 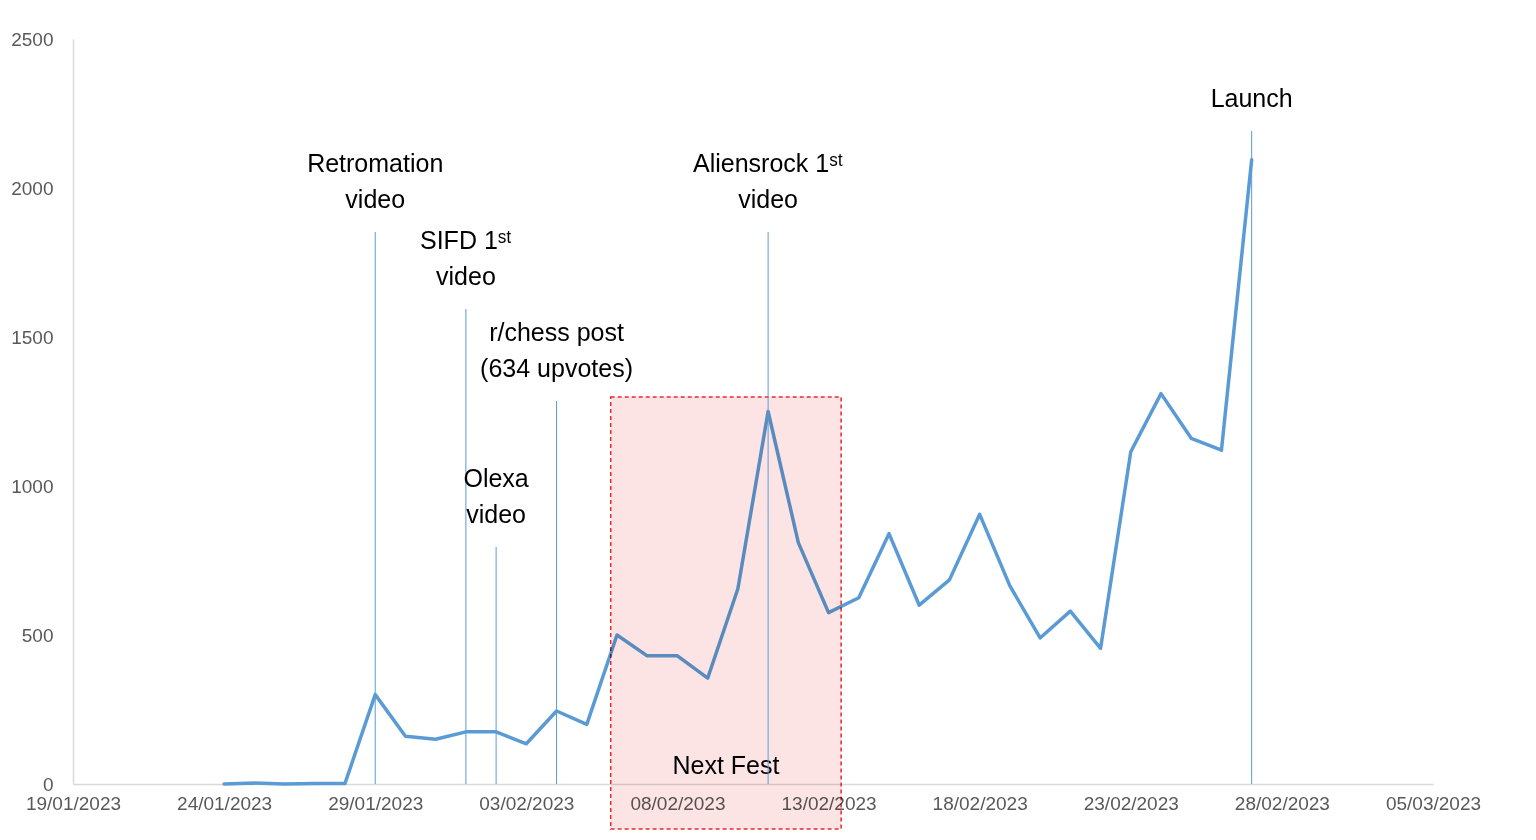 I want to click on x-tick-label: 24/01/2023, so click(x=225, y=803).